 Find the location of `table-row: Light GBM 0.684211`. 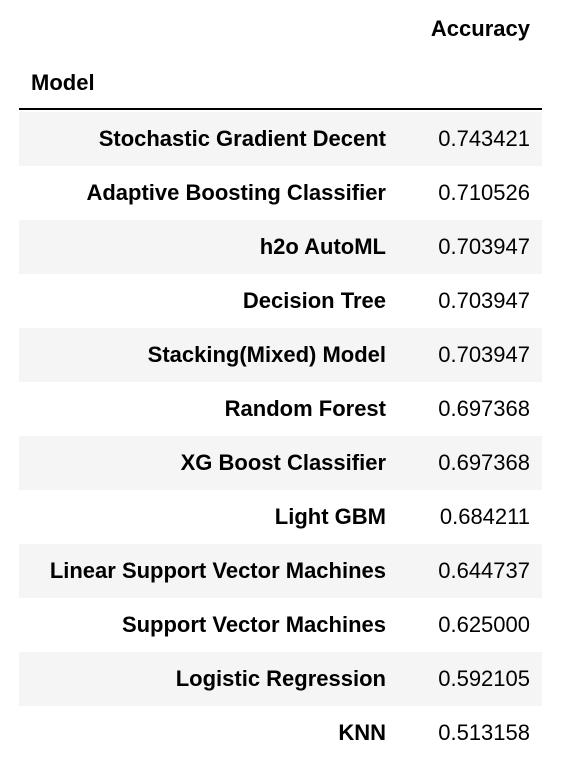

table-row: Light GBM 0.684211 is located at coordinates (280, 517).